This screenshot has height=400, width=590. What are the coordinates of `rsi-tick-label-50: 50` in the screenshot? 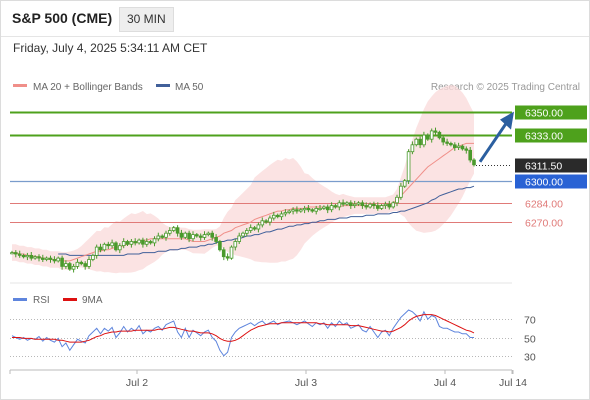 It's located at (530, 340).